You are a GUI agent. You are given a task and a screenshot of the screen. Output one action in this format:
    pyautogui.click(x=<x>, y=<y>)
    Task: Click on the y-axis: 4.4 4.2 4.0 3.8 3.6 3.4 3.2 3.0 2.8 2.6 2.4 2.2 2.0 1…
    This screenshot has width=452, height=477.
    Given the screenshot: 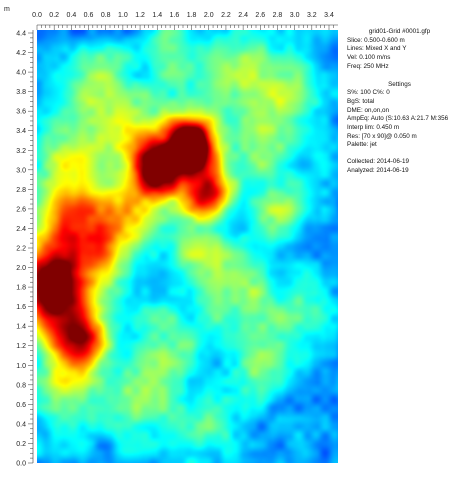 What is the action you would take?
    pyautogui.click(x=25, y=249)
    